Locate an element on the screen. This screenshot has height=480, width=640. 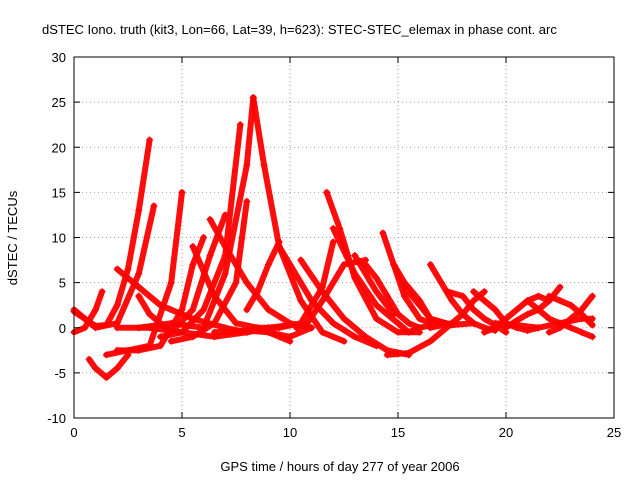
y-tick-label: -5 is located at coordinates (60, 373).